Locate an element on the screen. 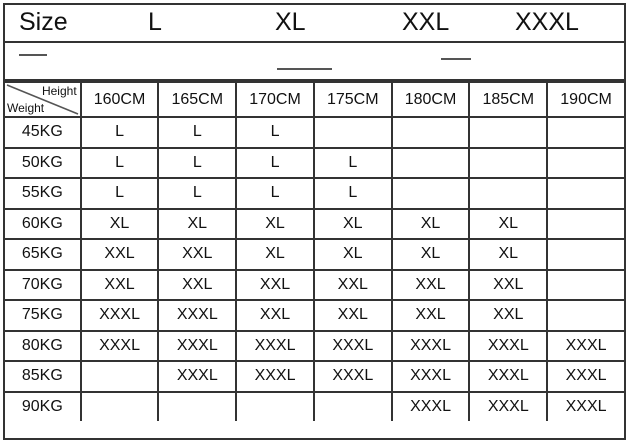  table-row: 90KG XXXL XXXL XXXL is located at coordinates (314, 405).